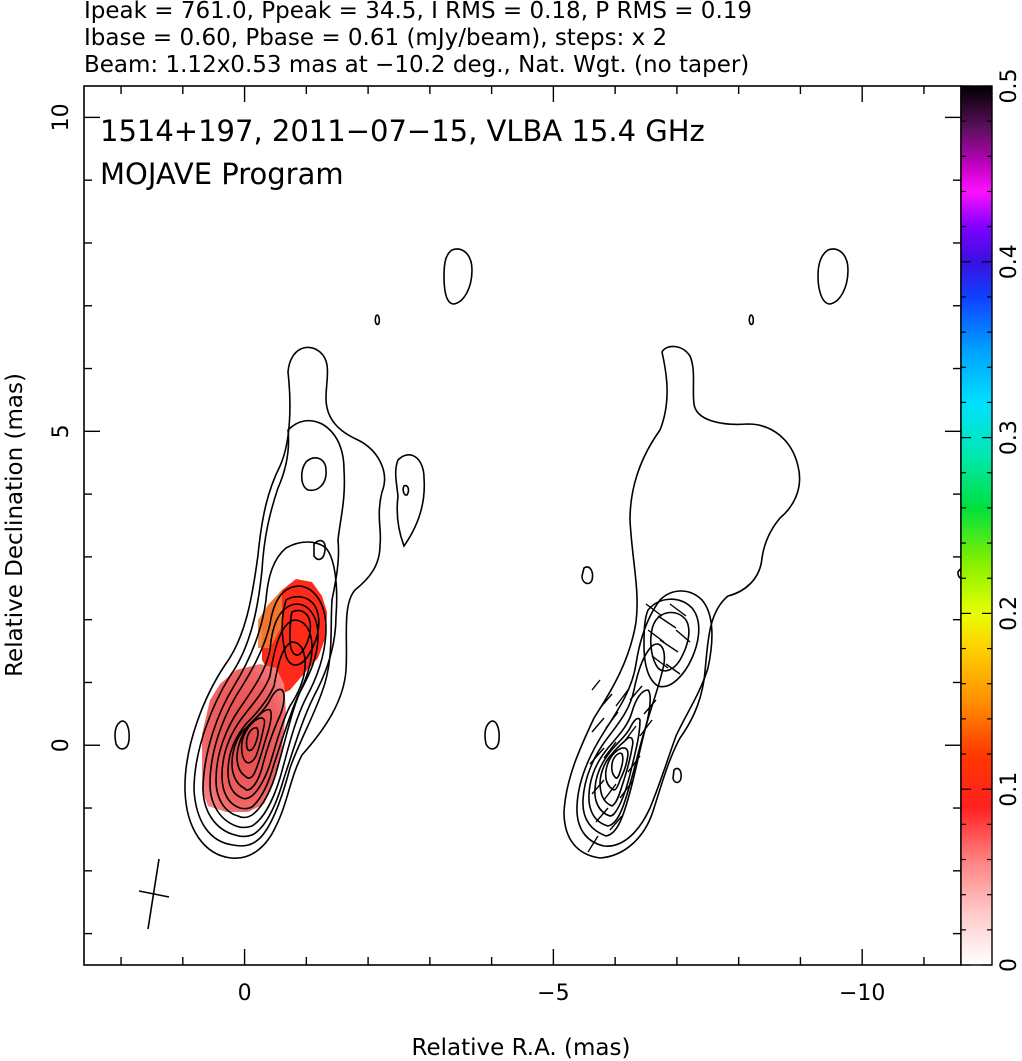  I want to click on colorbar-label-5: 0.5, so click(1009, 86).